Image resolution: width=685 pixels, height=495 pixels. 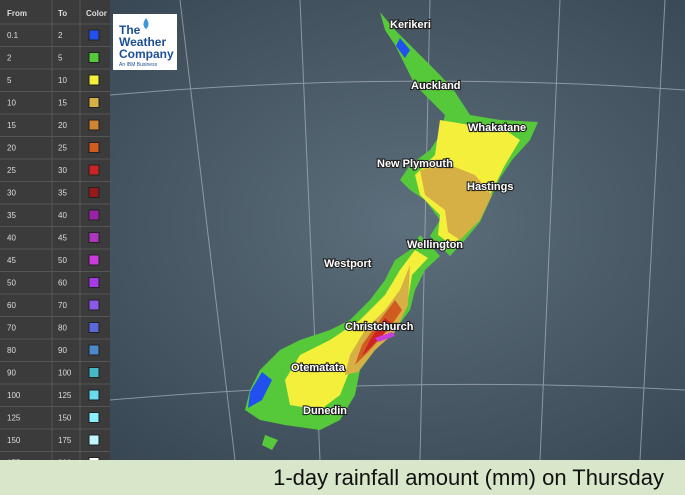 I want to click on place-label: Kerikeri, so click(x=410, y=25).